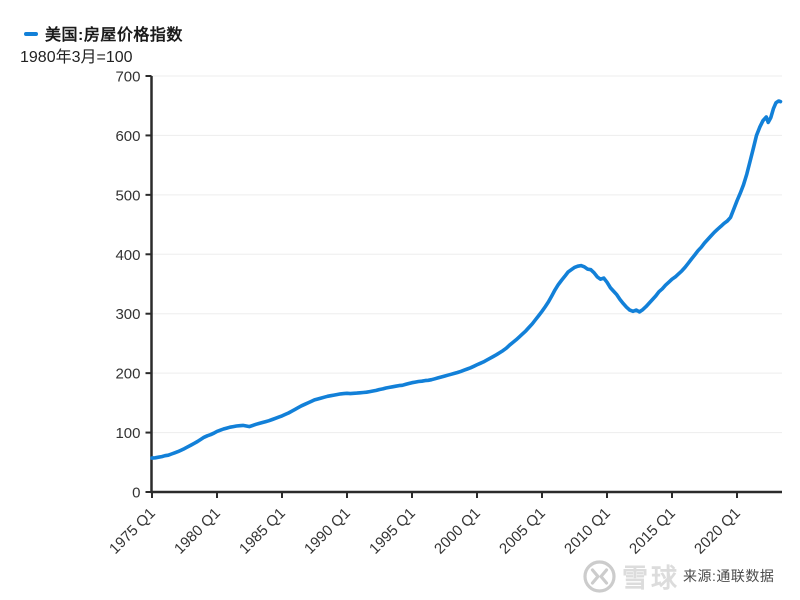  I want to click on x-tick-label: 1985 Q1, so click(262, 531).